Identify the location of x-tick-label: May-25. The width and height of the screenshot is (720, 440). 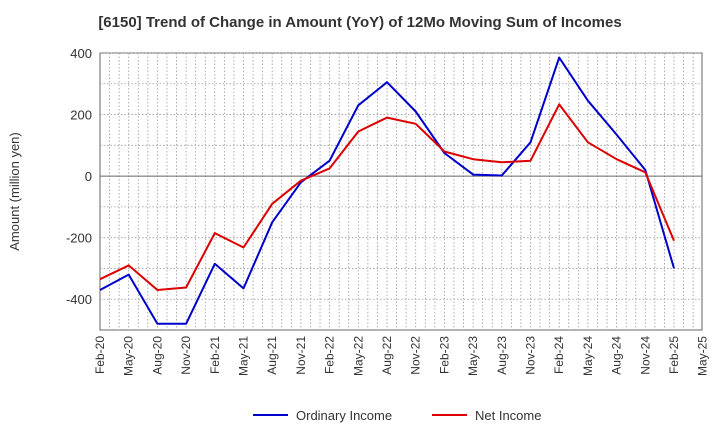
(703, 356).